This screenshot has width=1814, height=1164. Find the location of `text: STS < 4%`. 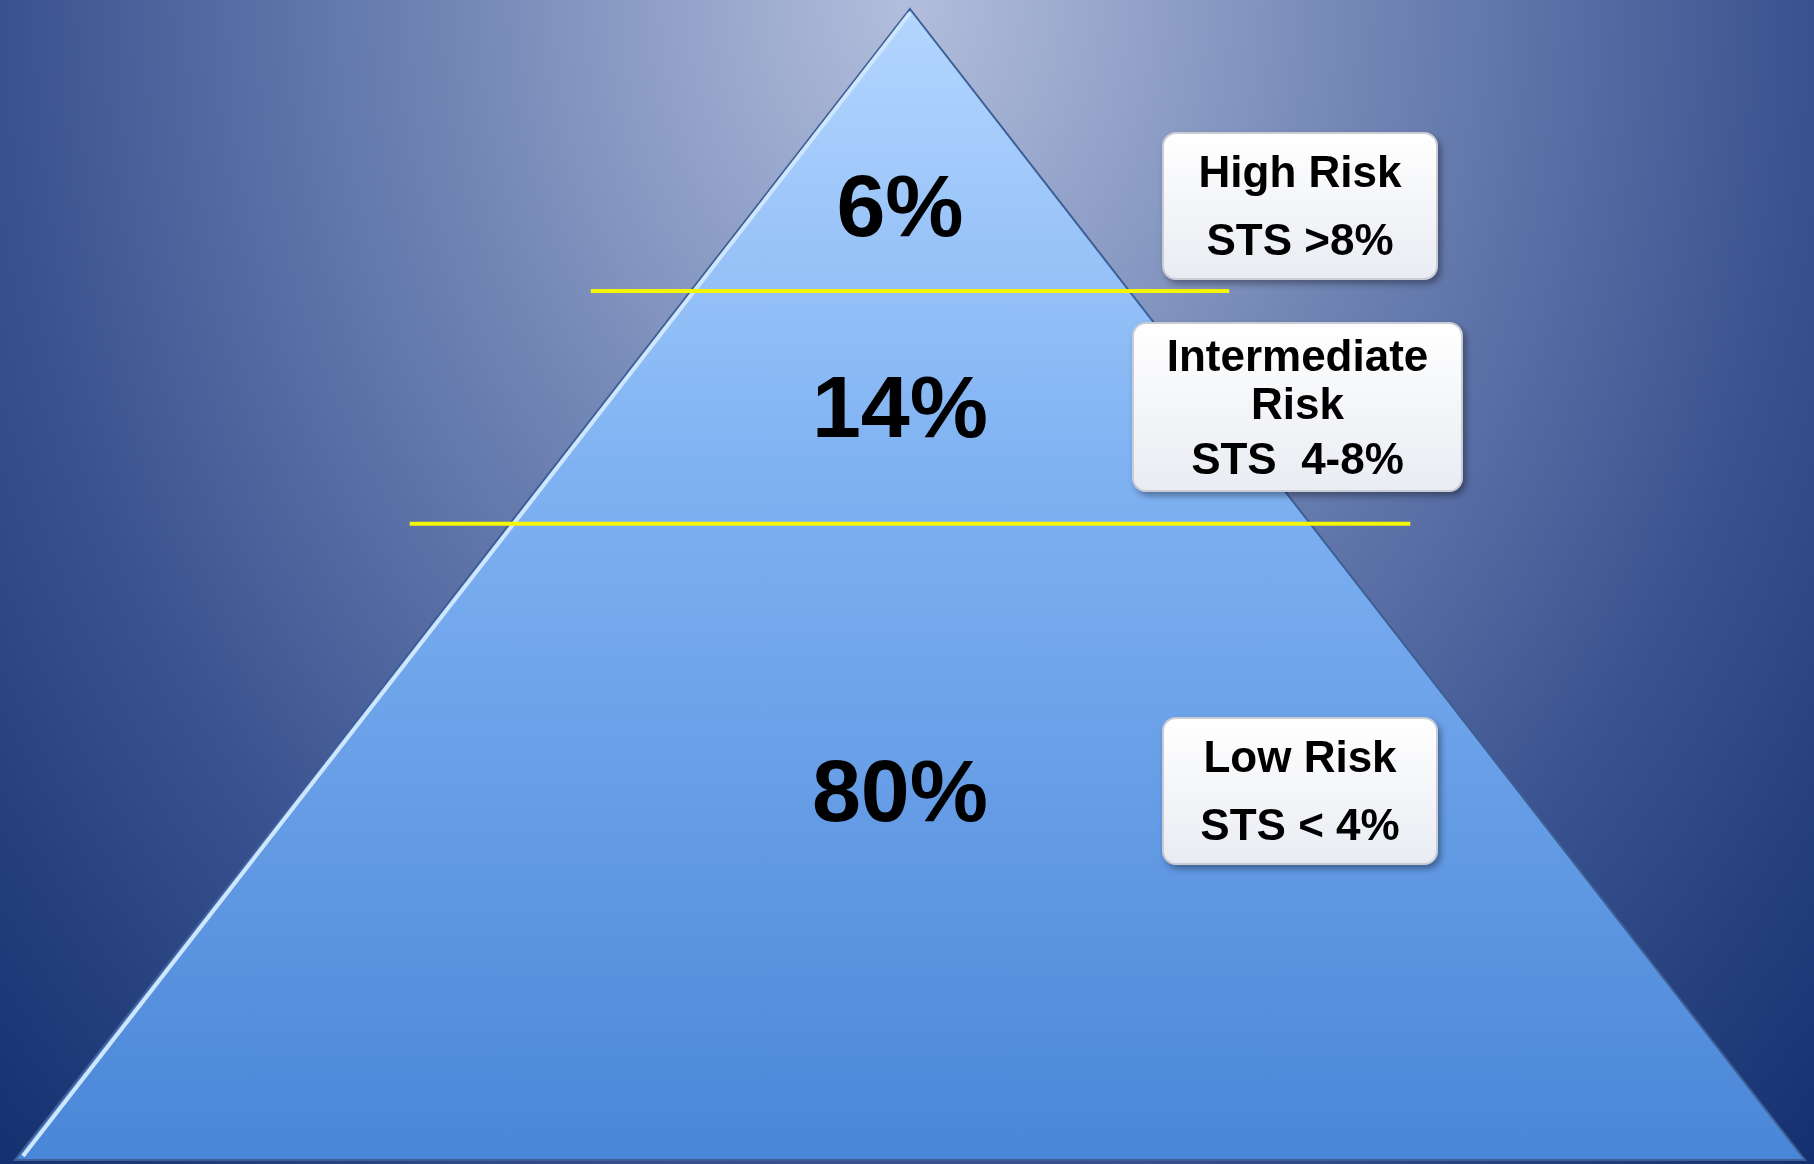

text: STS < 4% is located at coordinates (1300, 824).